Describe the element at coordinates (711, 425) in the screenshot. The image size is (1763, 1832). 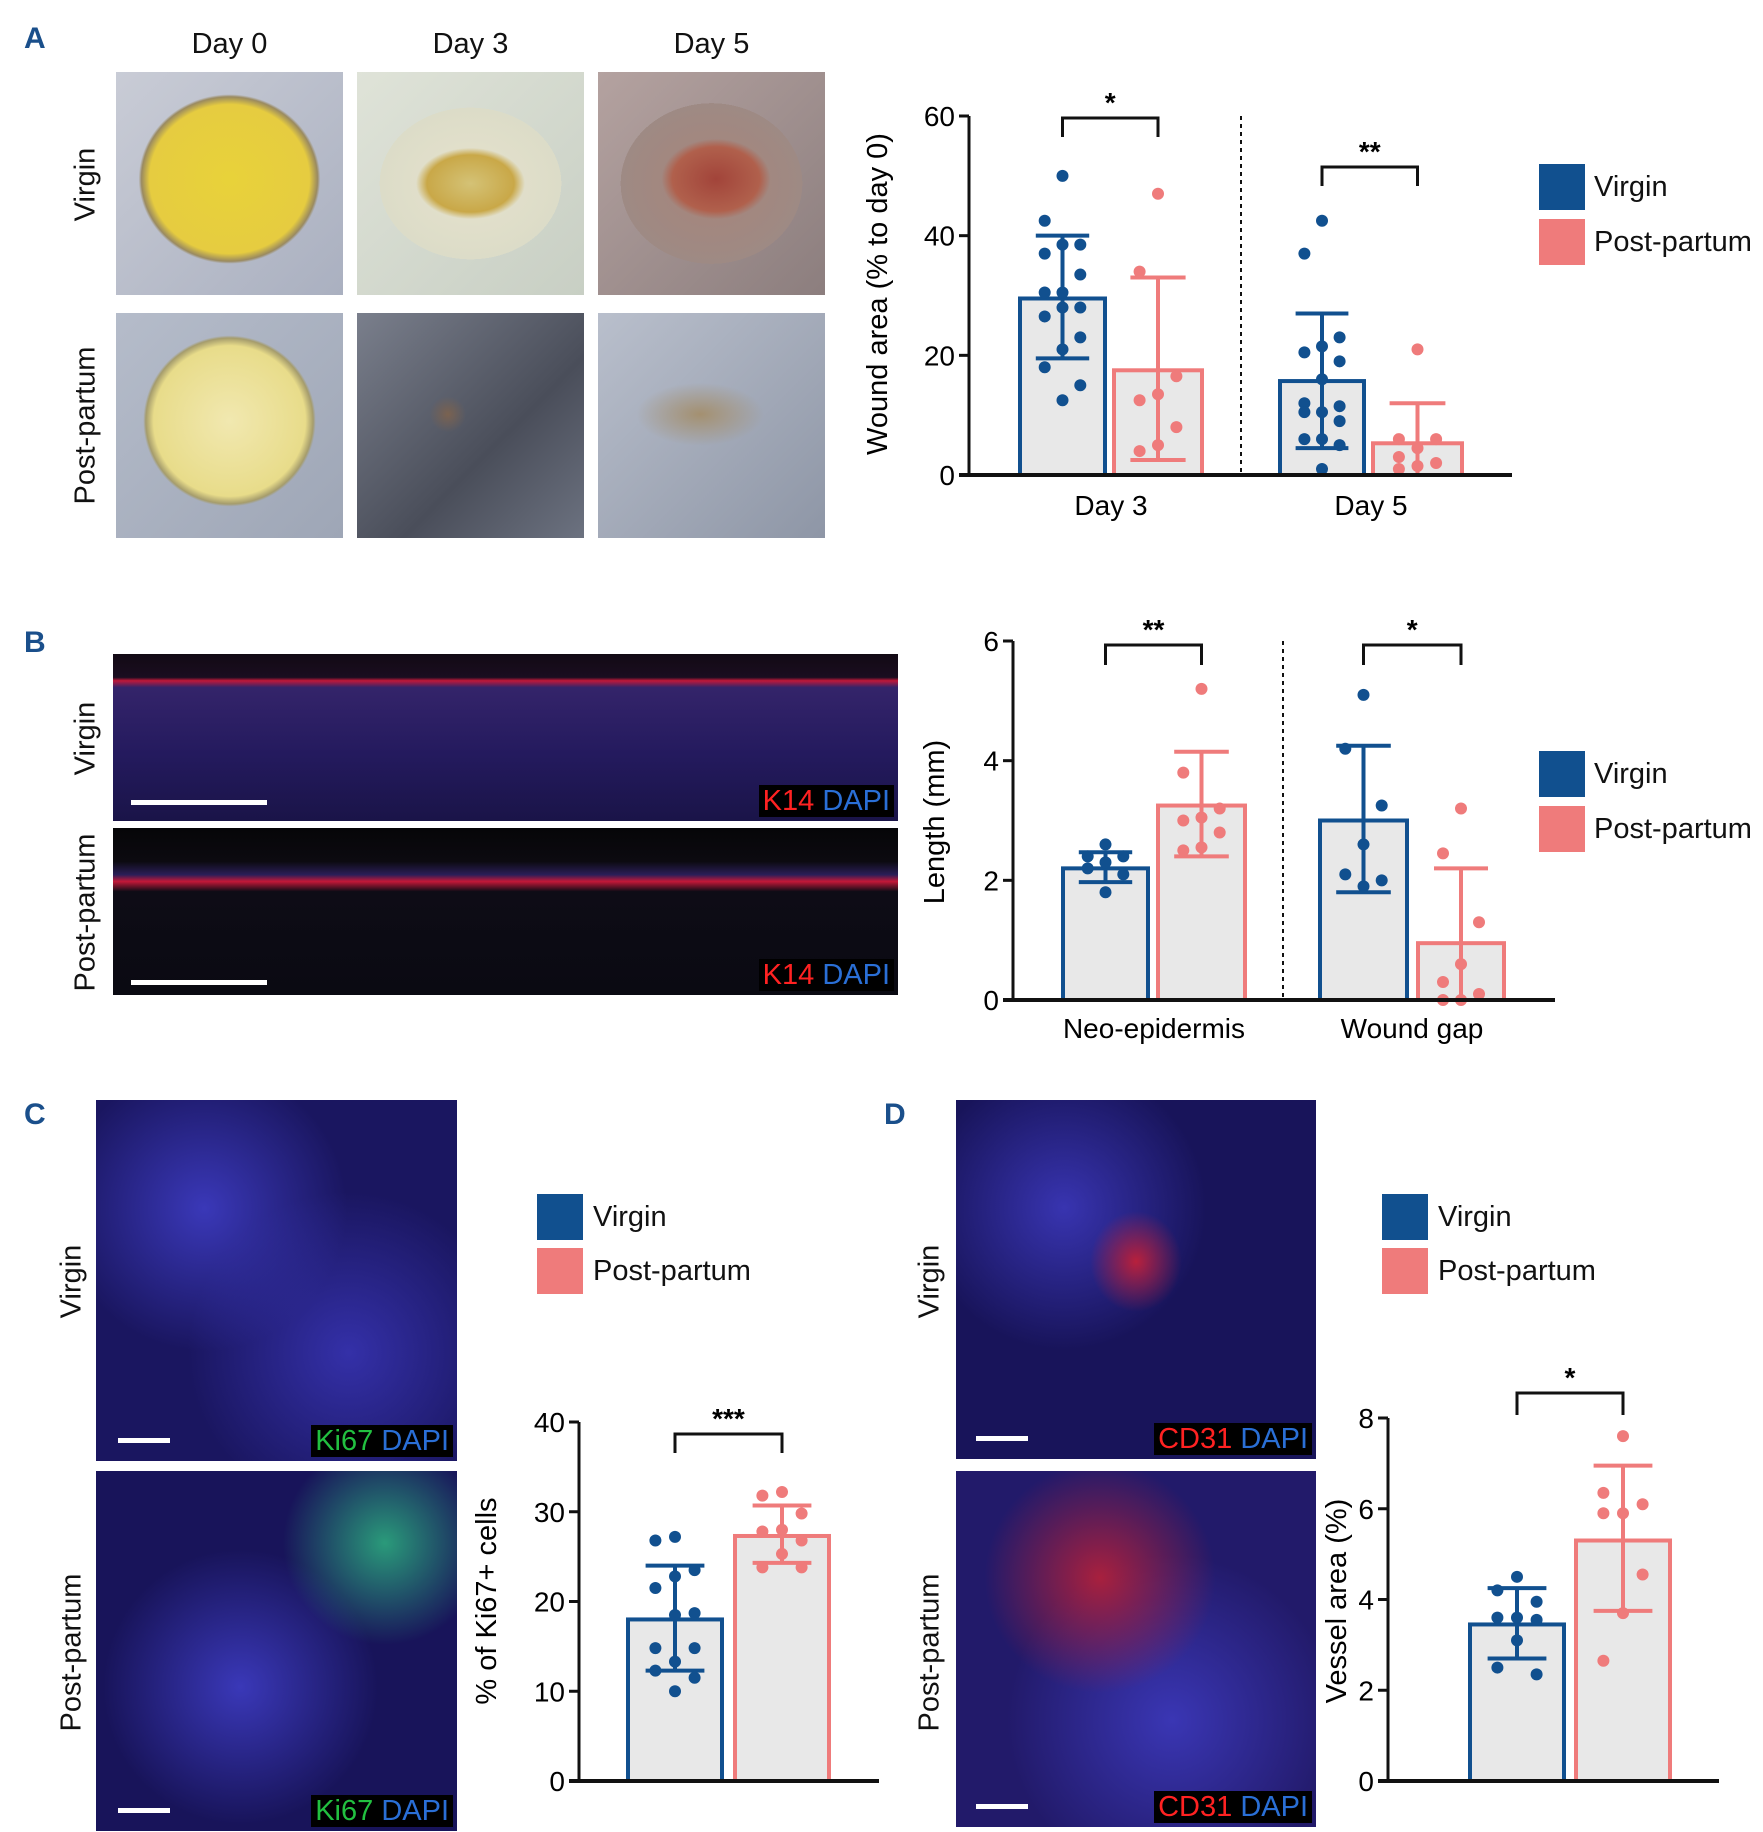
I see `wound-photo-postpartum-day5` at that location.